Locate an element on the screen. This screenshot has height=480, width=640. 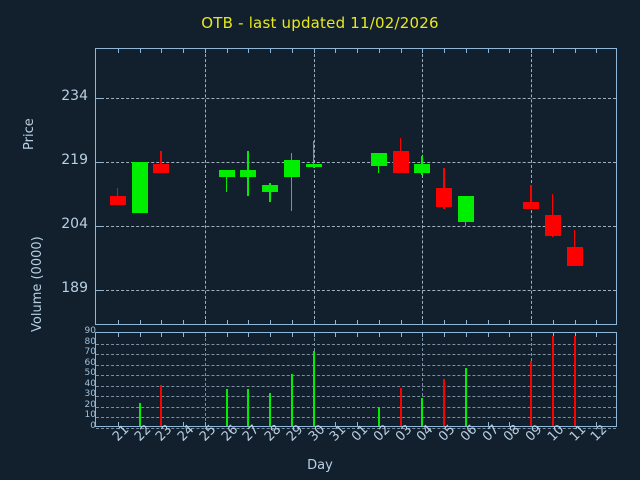
volume-axis-tick-label: 20 is located at coordinates (90, 404).